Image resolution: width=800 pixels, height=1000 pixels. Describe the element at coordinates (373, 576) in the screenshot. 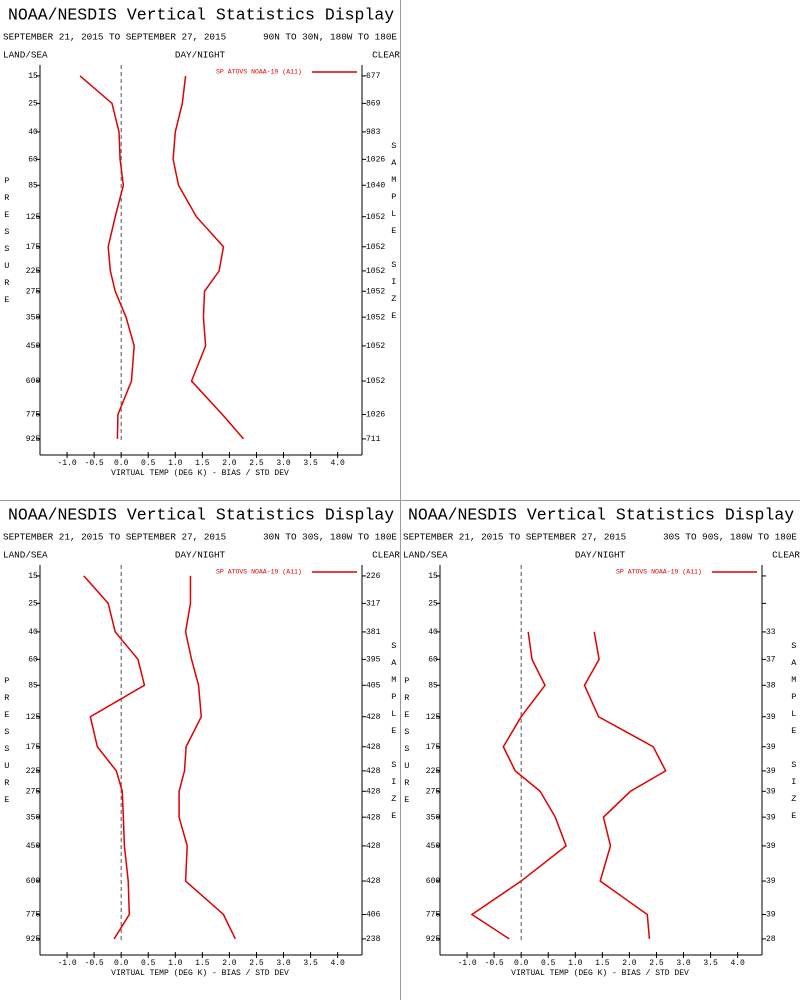

I see `sample-size: 226` at that location.